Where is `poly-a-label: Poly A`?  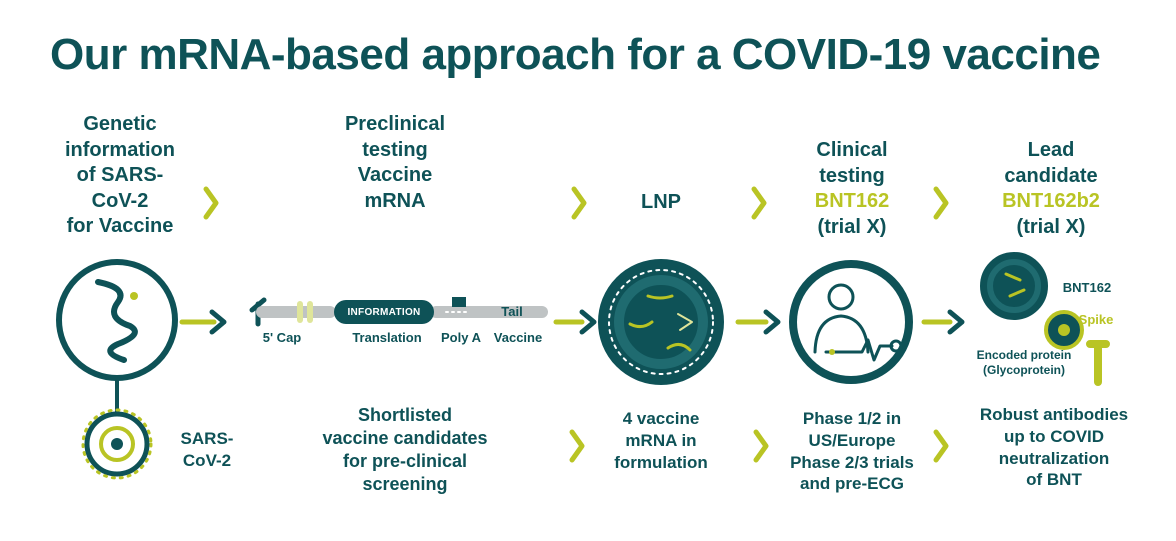
poly-a-label: Poly A is located at coordinates (461, 337).